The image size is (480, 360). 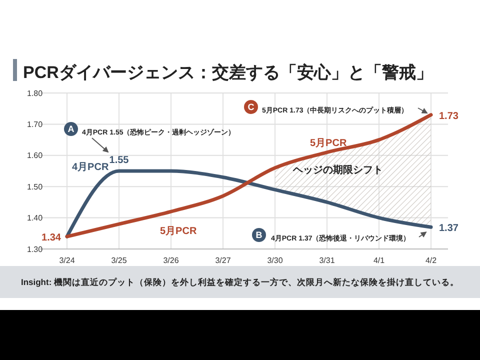 What do you see at coordinates (35, 187) in the screenshot?
I see `y-tick-label: 1.50` at bounding box center [35, 187].